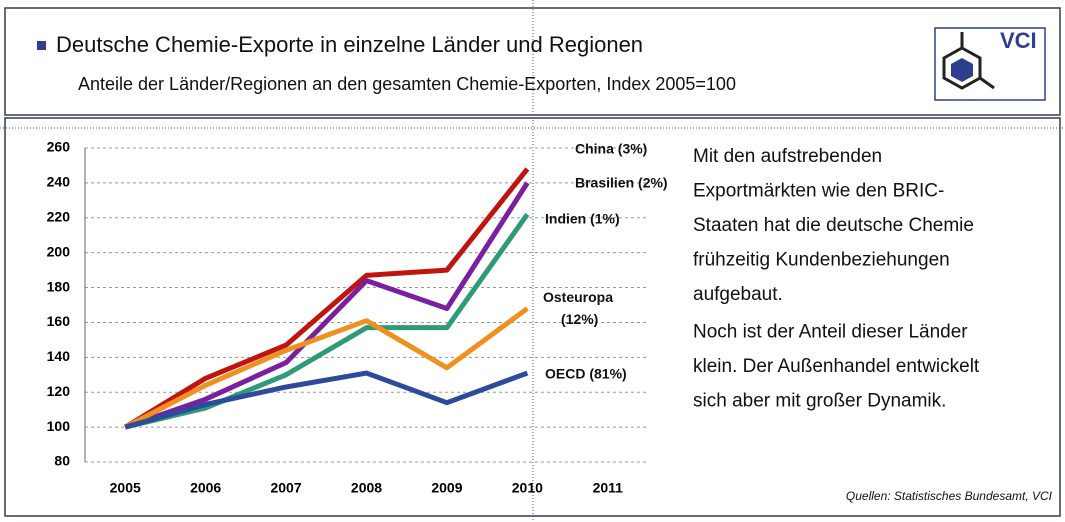 The height and width of the screenshot is (522, 1065). I want to click on x-tick-label: 2011, so click(608, 488).